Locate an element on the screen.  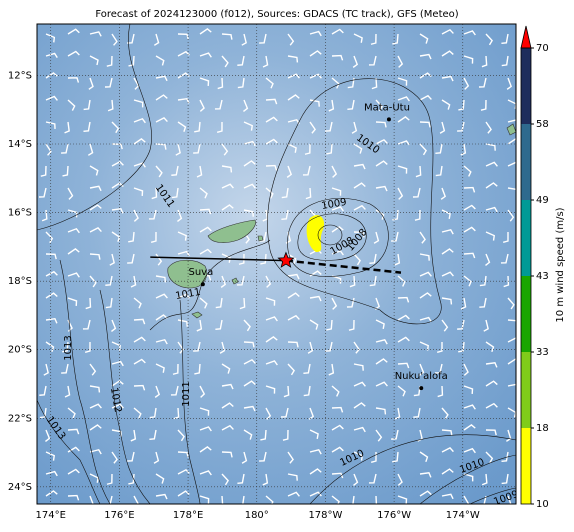
colorbar-tick-label: 33 is located at coordinates (542, 352).